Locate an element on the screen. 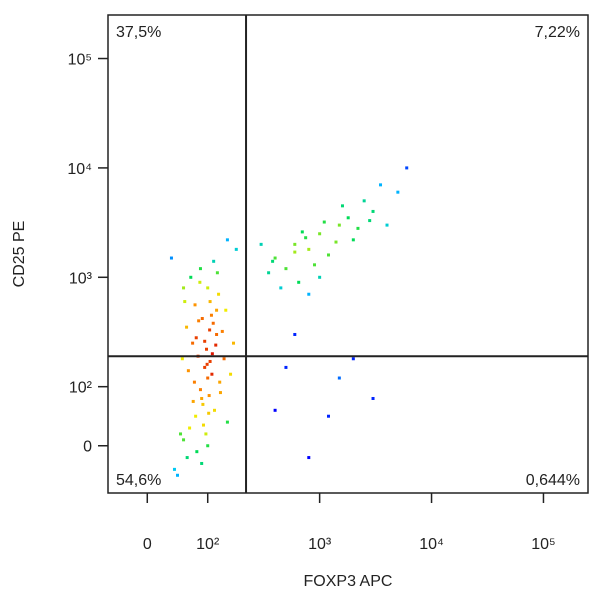 The height and width of the screenshot is (607, 606). y-axis-label: CD25 PE is located at coordinates (19, 254).